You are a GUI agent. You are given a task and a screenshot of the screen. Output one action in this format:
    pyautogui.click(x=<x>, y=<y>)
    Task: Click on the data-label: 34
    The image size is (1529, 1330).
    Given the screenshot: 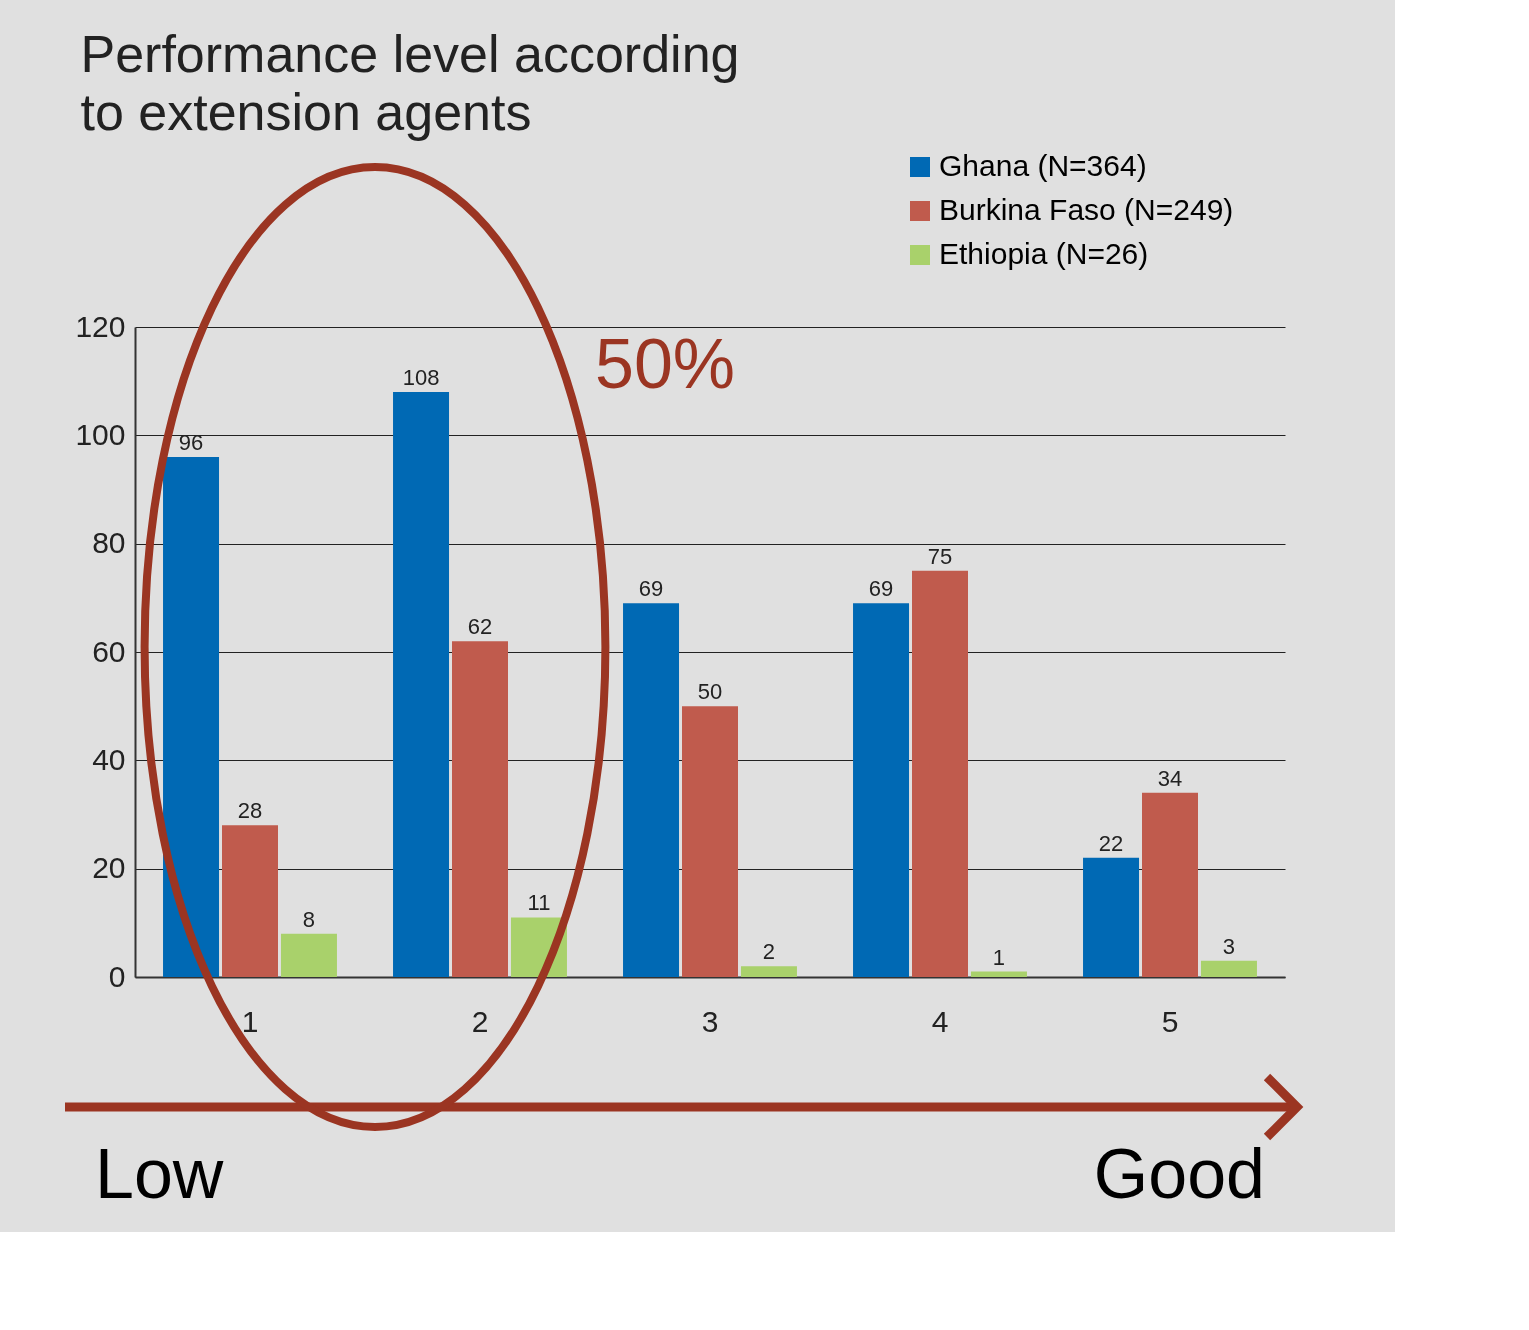 What is the action you would take?
    pyautogui.click(x=1170, y=778)
    